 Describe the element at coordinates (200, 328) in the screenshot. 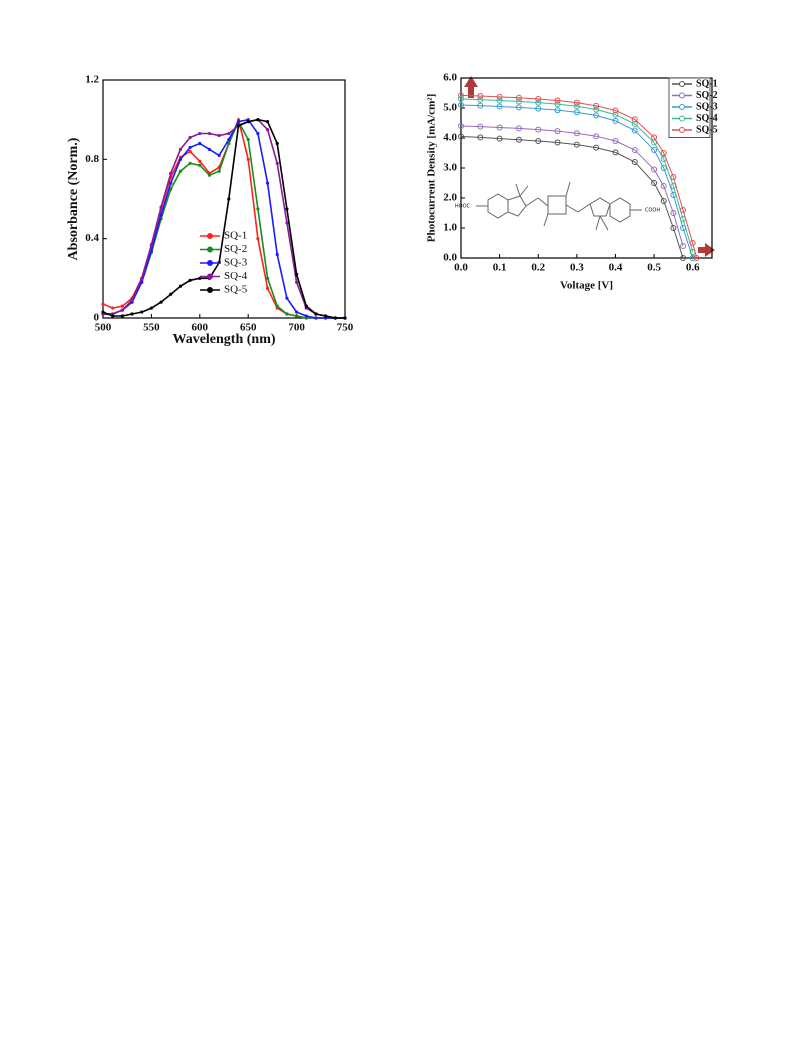

I see `x-tick-label: 600` at that location.